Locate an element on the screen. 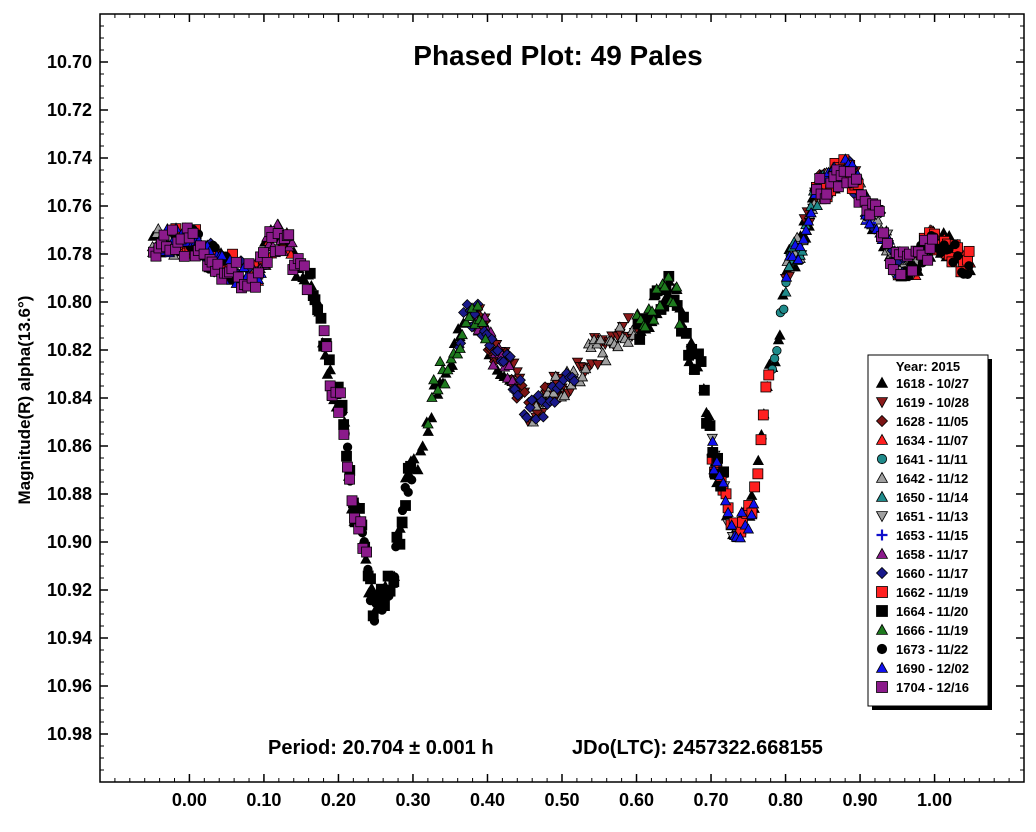  legend-box is located at coordinates (928, 530).